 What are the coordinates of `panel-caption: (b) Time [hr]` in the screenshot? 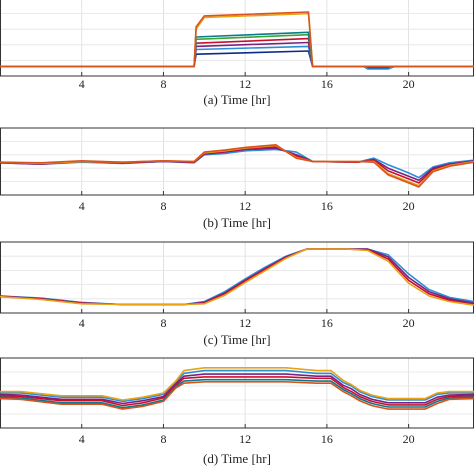 It's located at (237, 222).